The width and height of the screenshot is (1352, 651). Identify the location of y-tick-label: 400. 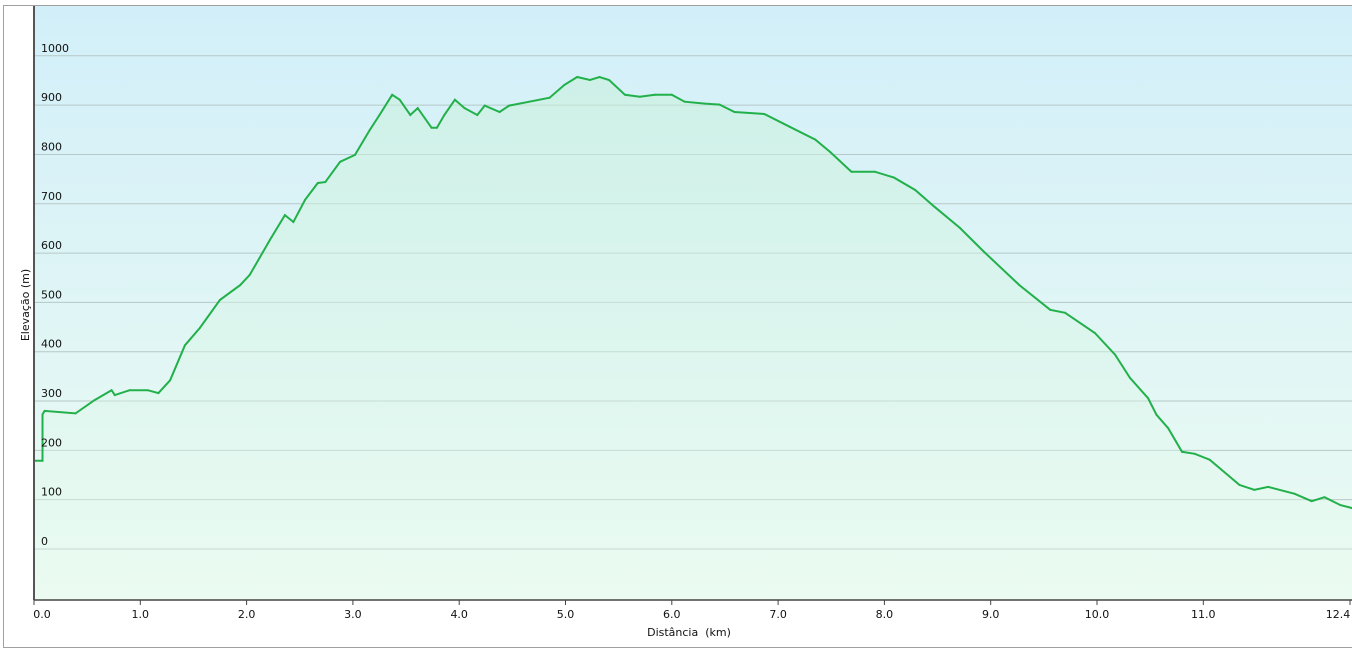
(51, 344).